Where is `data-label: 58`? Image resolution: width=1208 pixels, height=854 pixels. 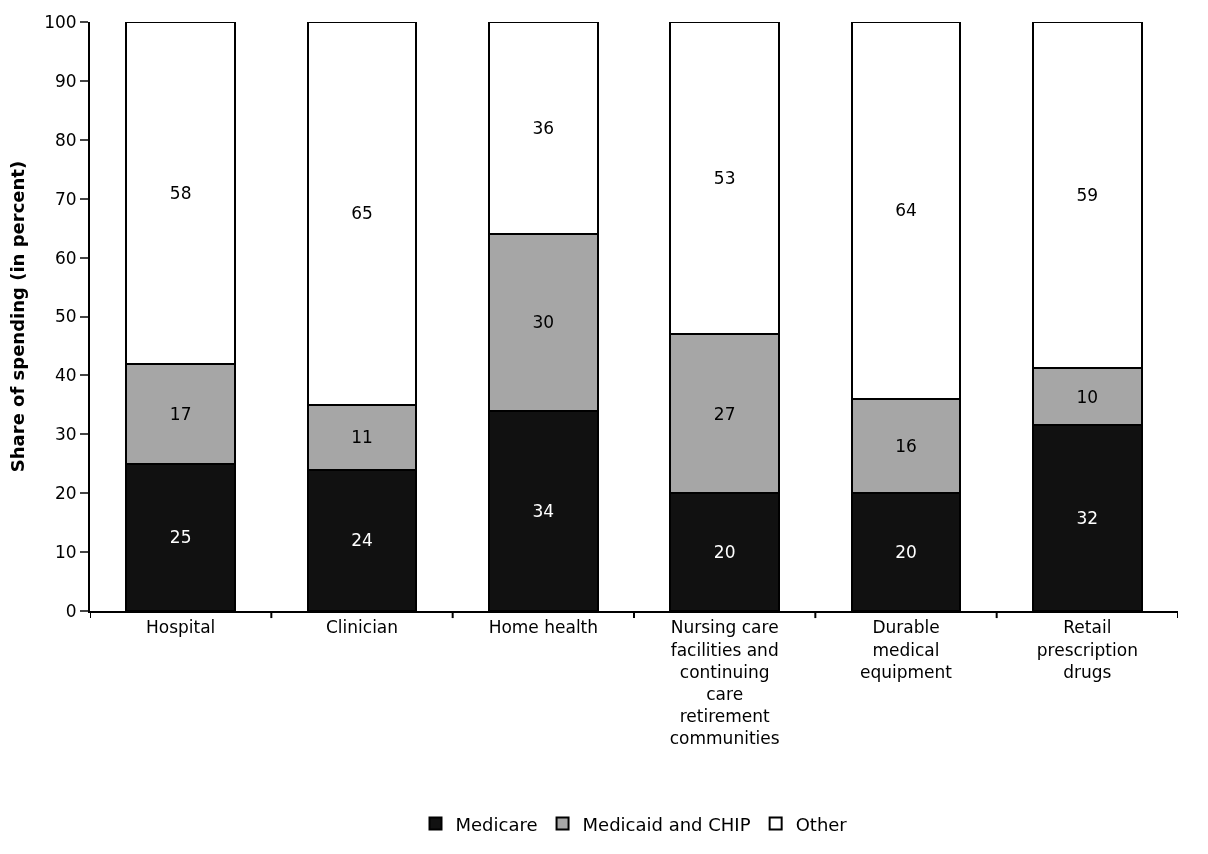
data-label: 58 is located at coordinates (180, 192).